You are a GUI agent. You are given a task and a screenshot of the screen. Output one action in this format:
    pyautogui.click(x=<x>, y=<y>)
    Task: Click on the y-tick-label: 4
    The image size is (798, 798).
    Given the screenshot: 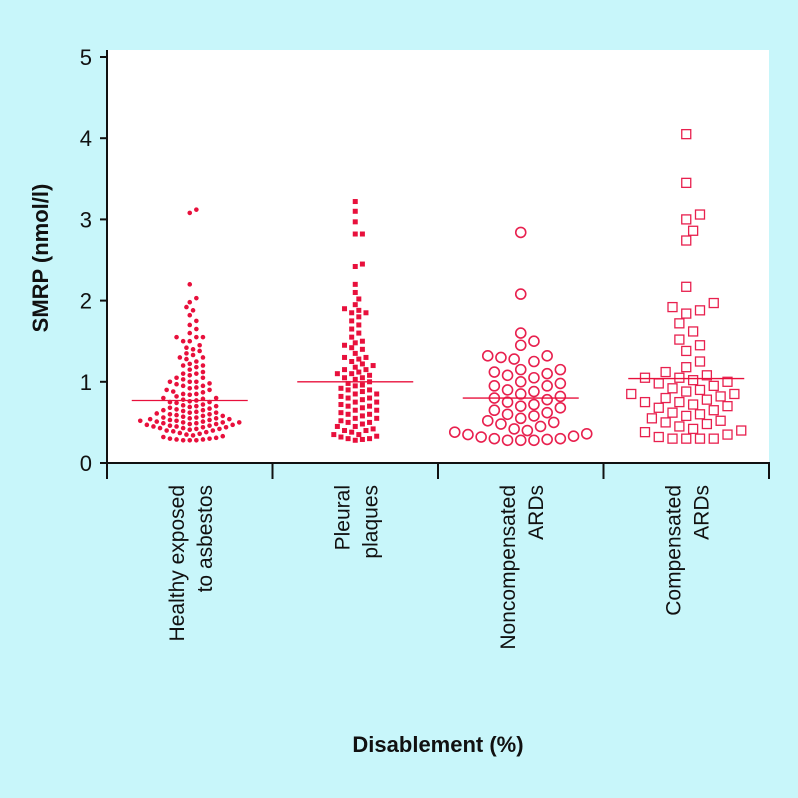 What is the action you would take?
    pyautogui.click(x=86, y=138)
    